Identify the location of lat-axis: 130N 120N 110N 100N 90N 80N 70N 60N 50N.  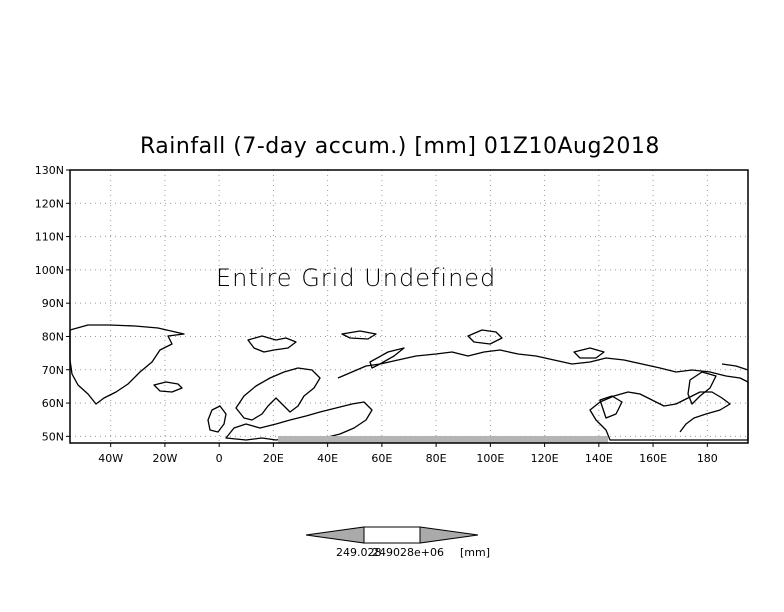
(52, 303).